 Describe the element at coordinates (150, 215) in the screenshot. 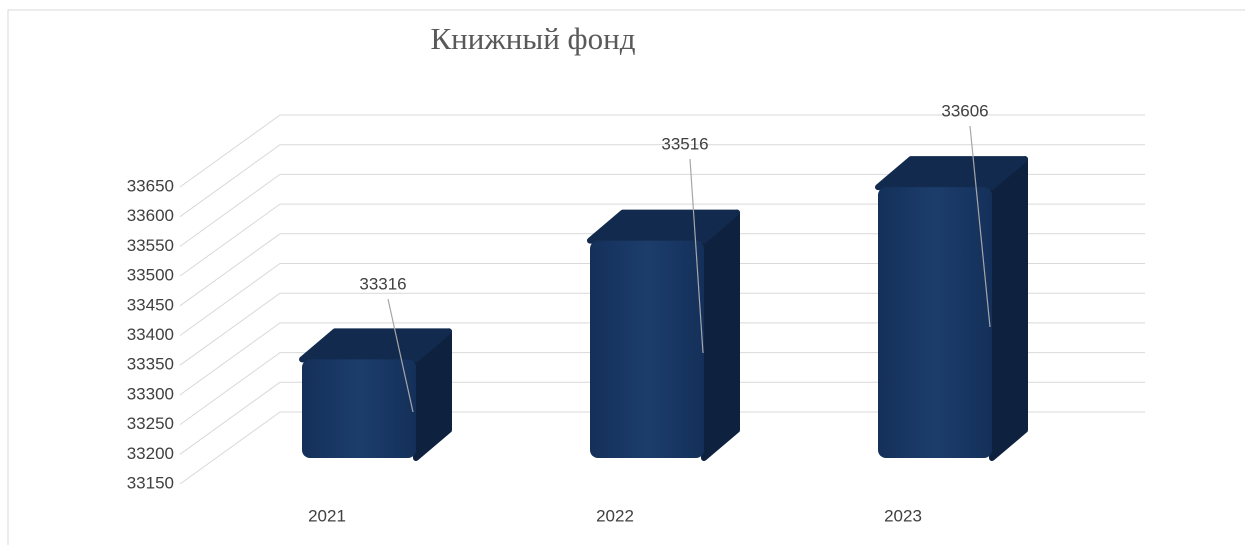

I see `y-tick-label: 33600` at that location.